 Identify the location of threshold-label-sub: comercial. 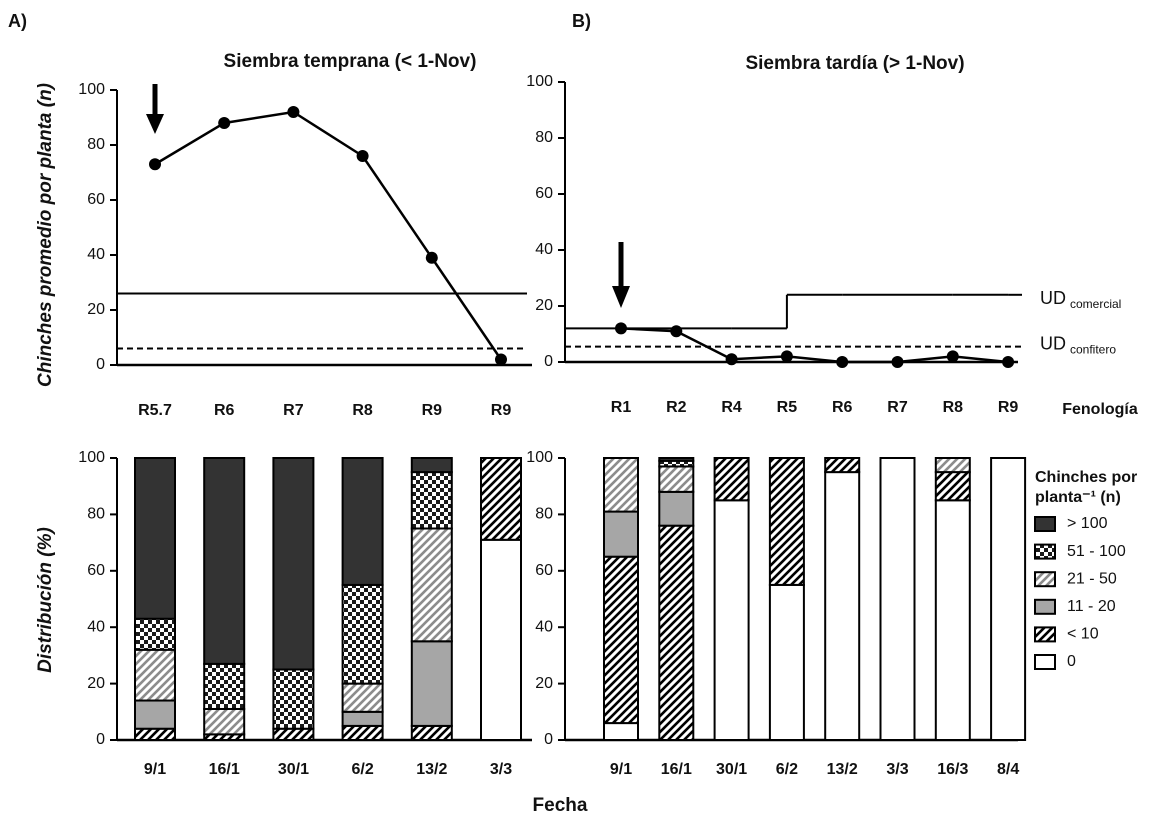
(1095, 304).